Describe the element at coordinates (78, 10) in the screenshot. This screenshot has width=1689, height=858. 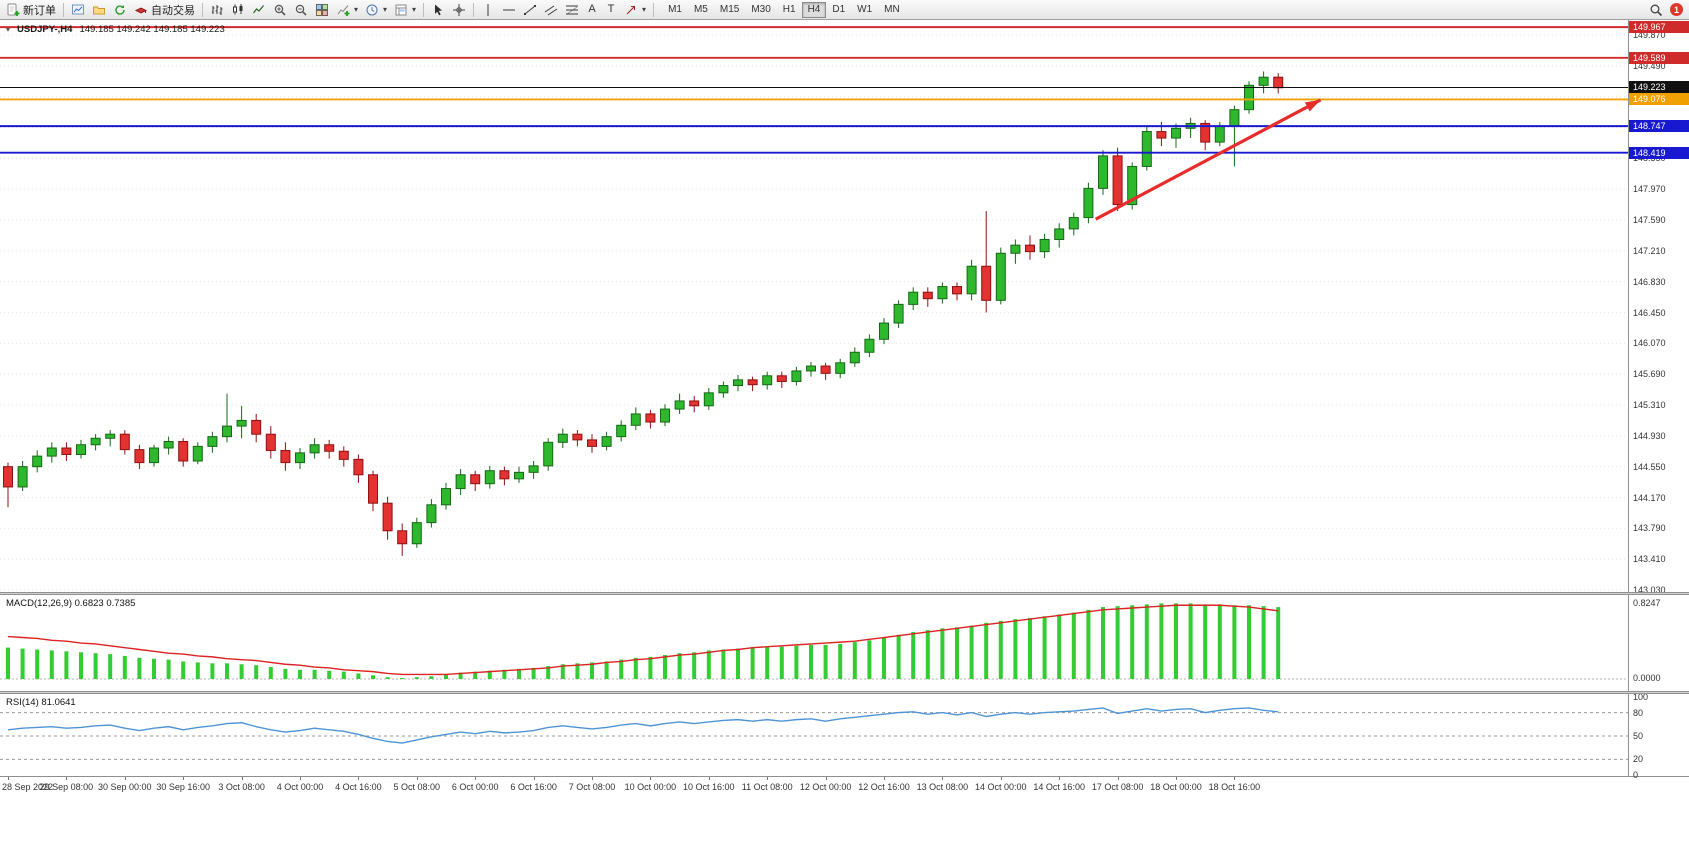
I see `new-chart-button` at that location.